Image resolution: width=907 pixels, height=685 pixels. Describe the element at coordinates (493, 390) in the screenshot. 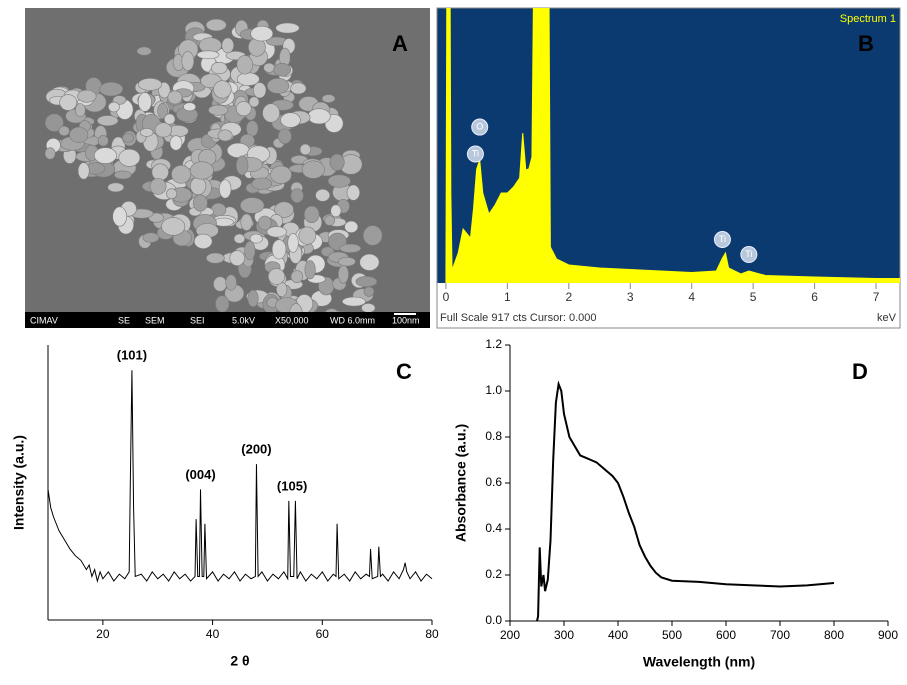

I see `y-tick-label: 1.0` at that location.